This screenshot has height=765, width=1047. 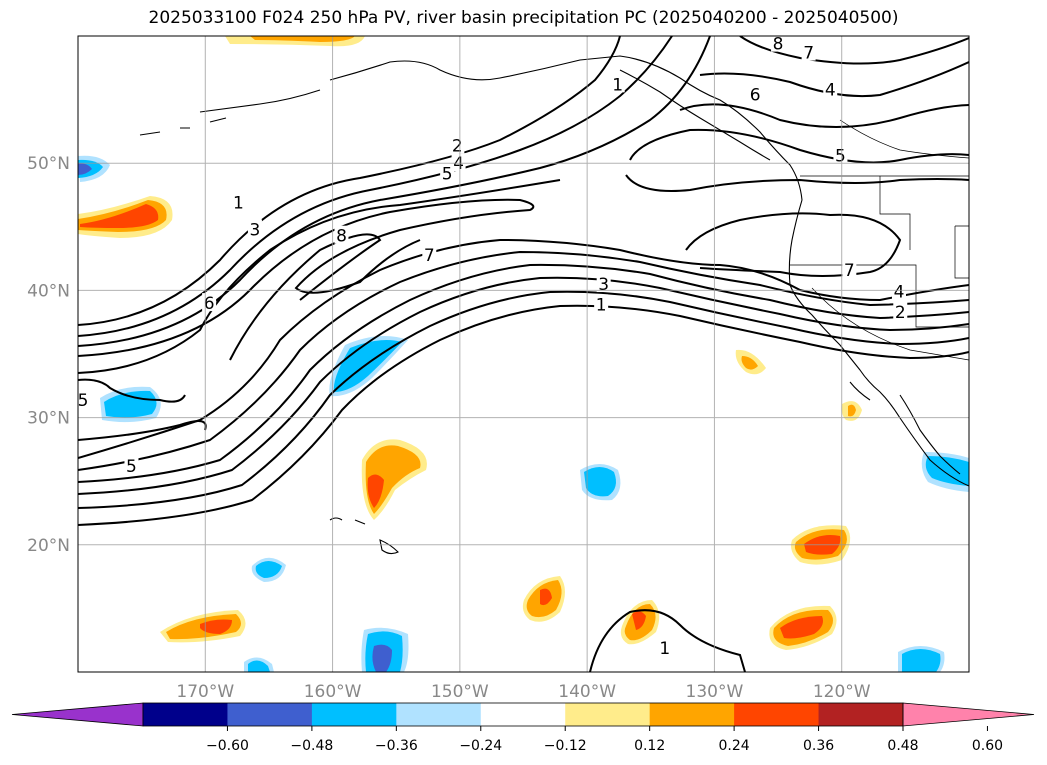 I want to click on lon-tick-label: 150°W, so click(x=460, y=691).